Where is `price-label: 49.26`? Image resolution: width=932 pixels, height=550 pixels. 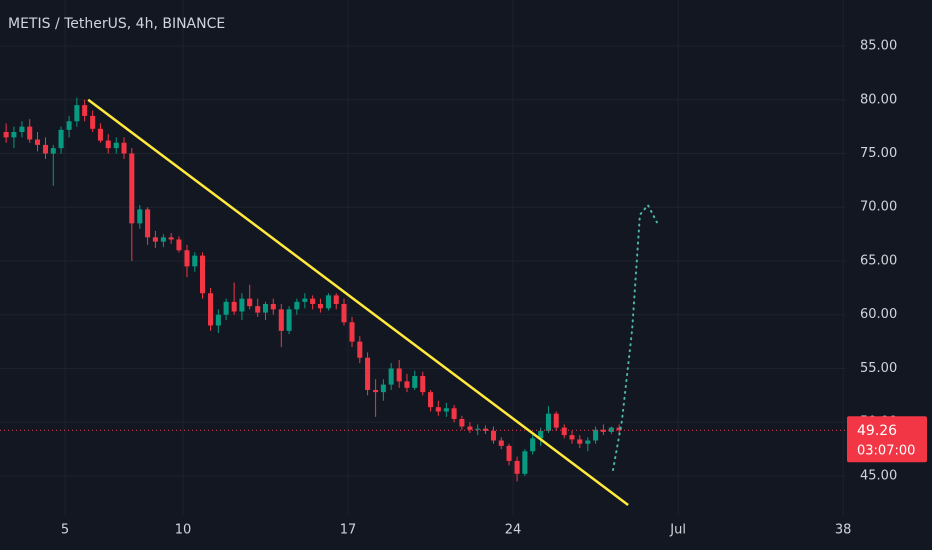 price-label: 49.26 is located at coordinates (877, 431).